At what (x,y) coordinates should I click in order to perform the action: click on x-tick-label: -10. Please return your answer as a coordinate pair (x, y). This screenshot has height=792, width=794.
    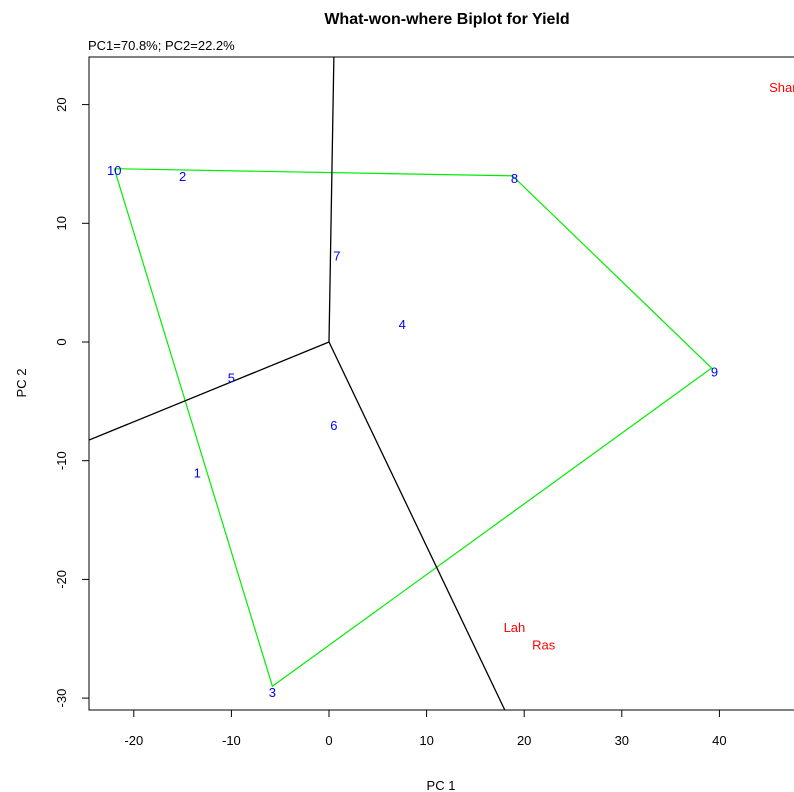
    Looking at the image, I should click on (231, 740).